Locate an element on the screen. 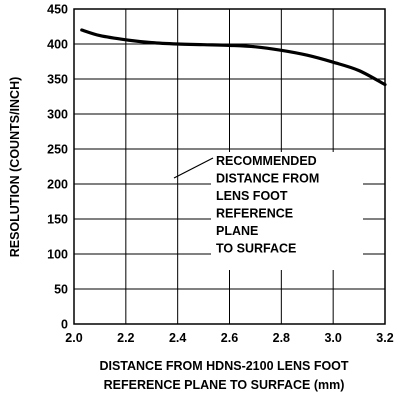  annotation-line: DISTANCE FROM is located at coordinates (267, 179).